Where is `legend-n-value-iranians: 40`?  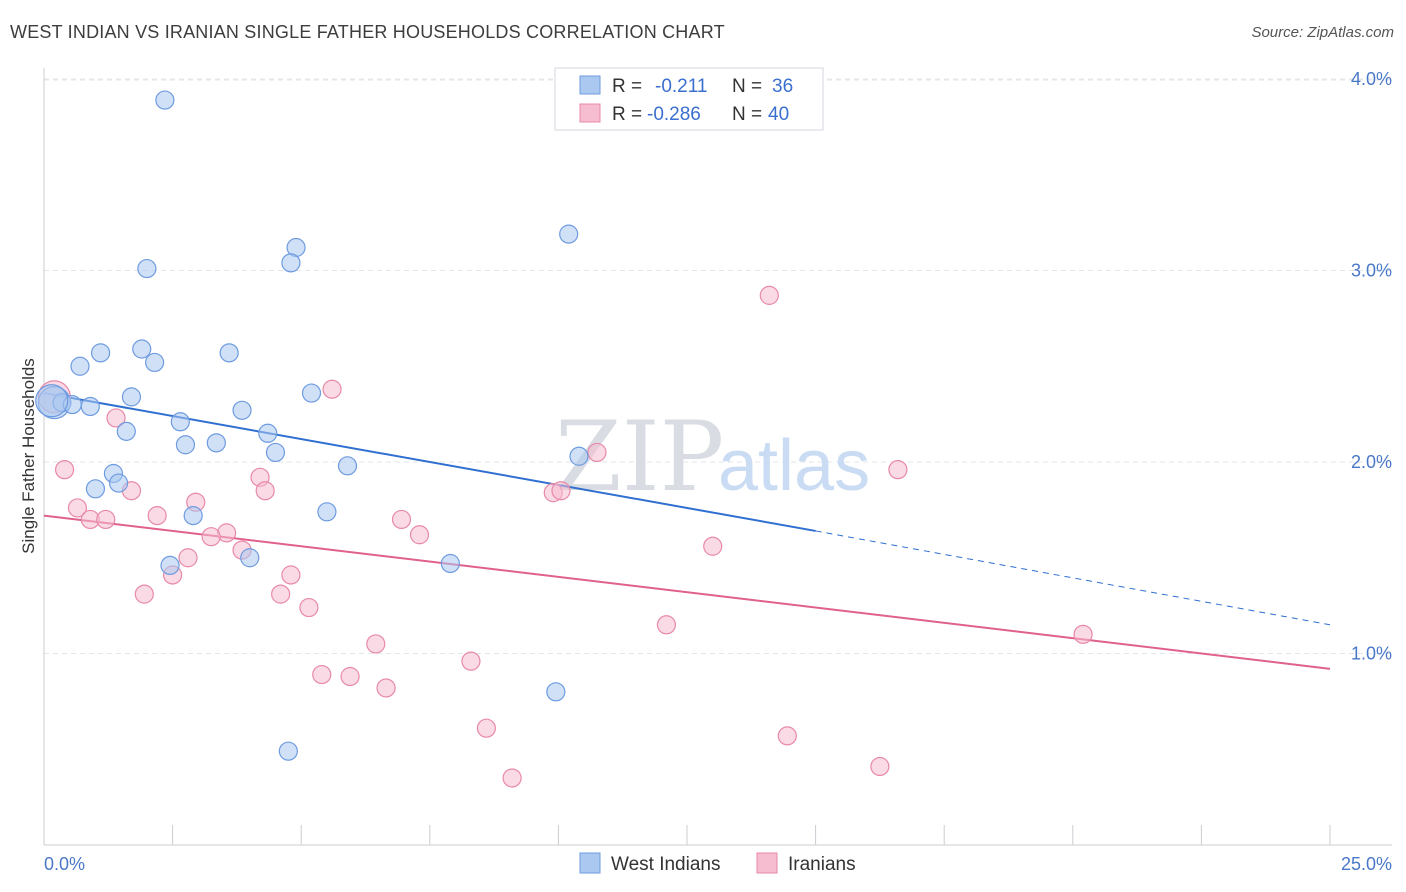 legend-n-value-iranians: 40 is located at coordinates (778, 114).